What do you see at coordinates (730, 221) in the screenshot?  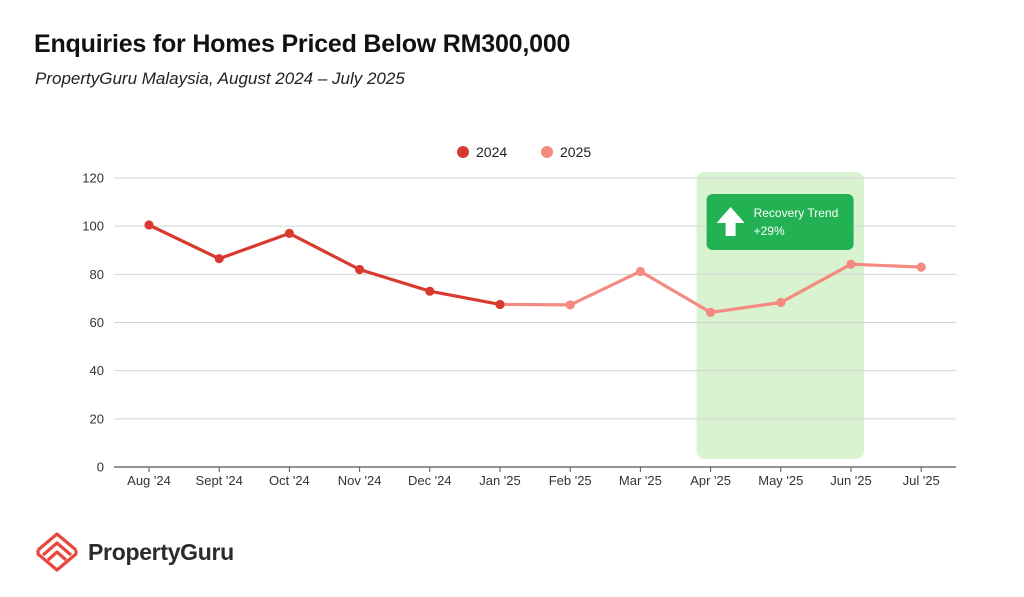 I see `arrow-up-icon` at bounding box center [730, 221].